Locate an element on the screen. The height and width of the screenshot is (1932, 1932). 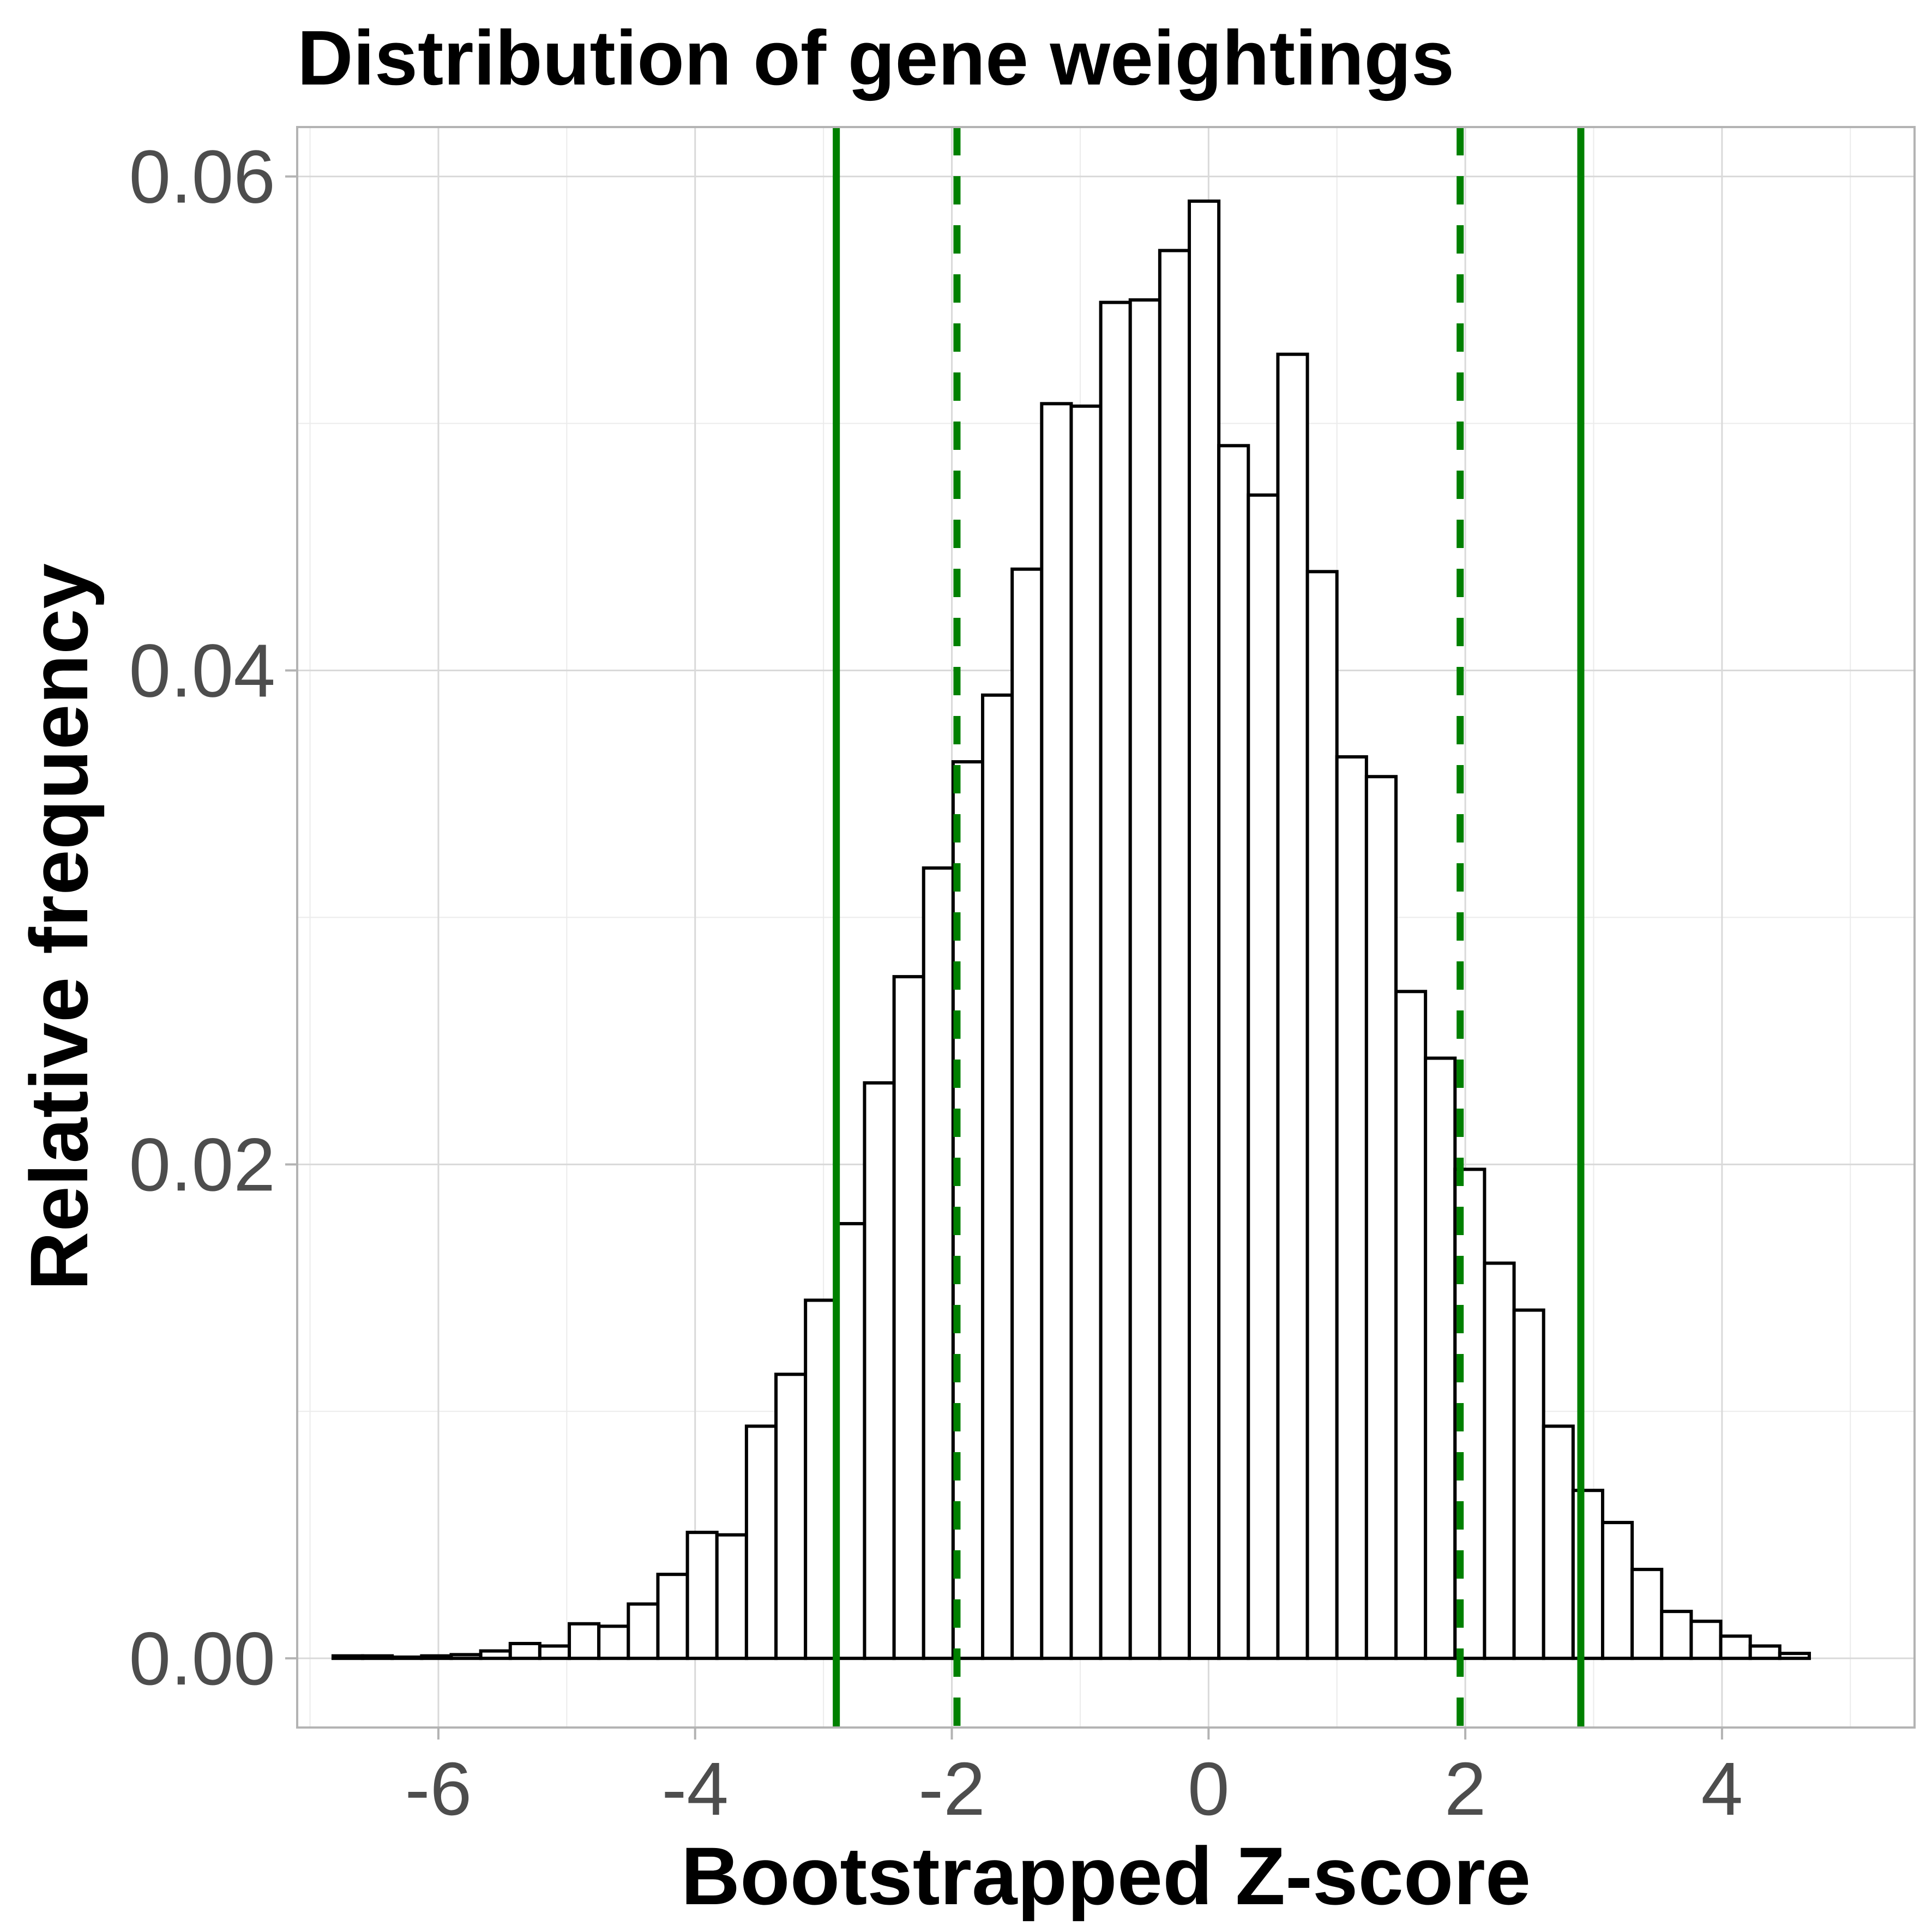
x-axis-title: Bootstrapped Z-score is located at coordinates (1106, 1876).